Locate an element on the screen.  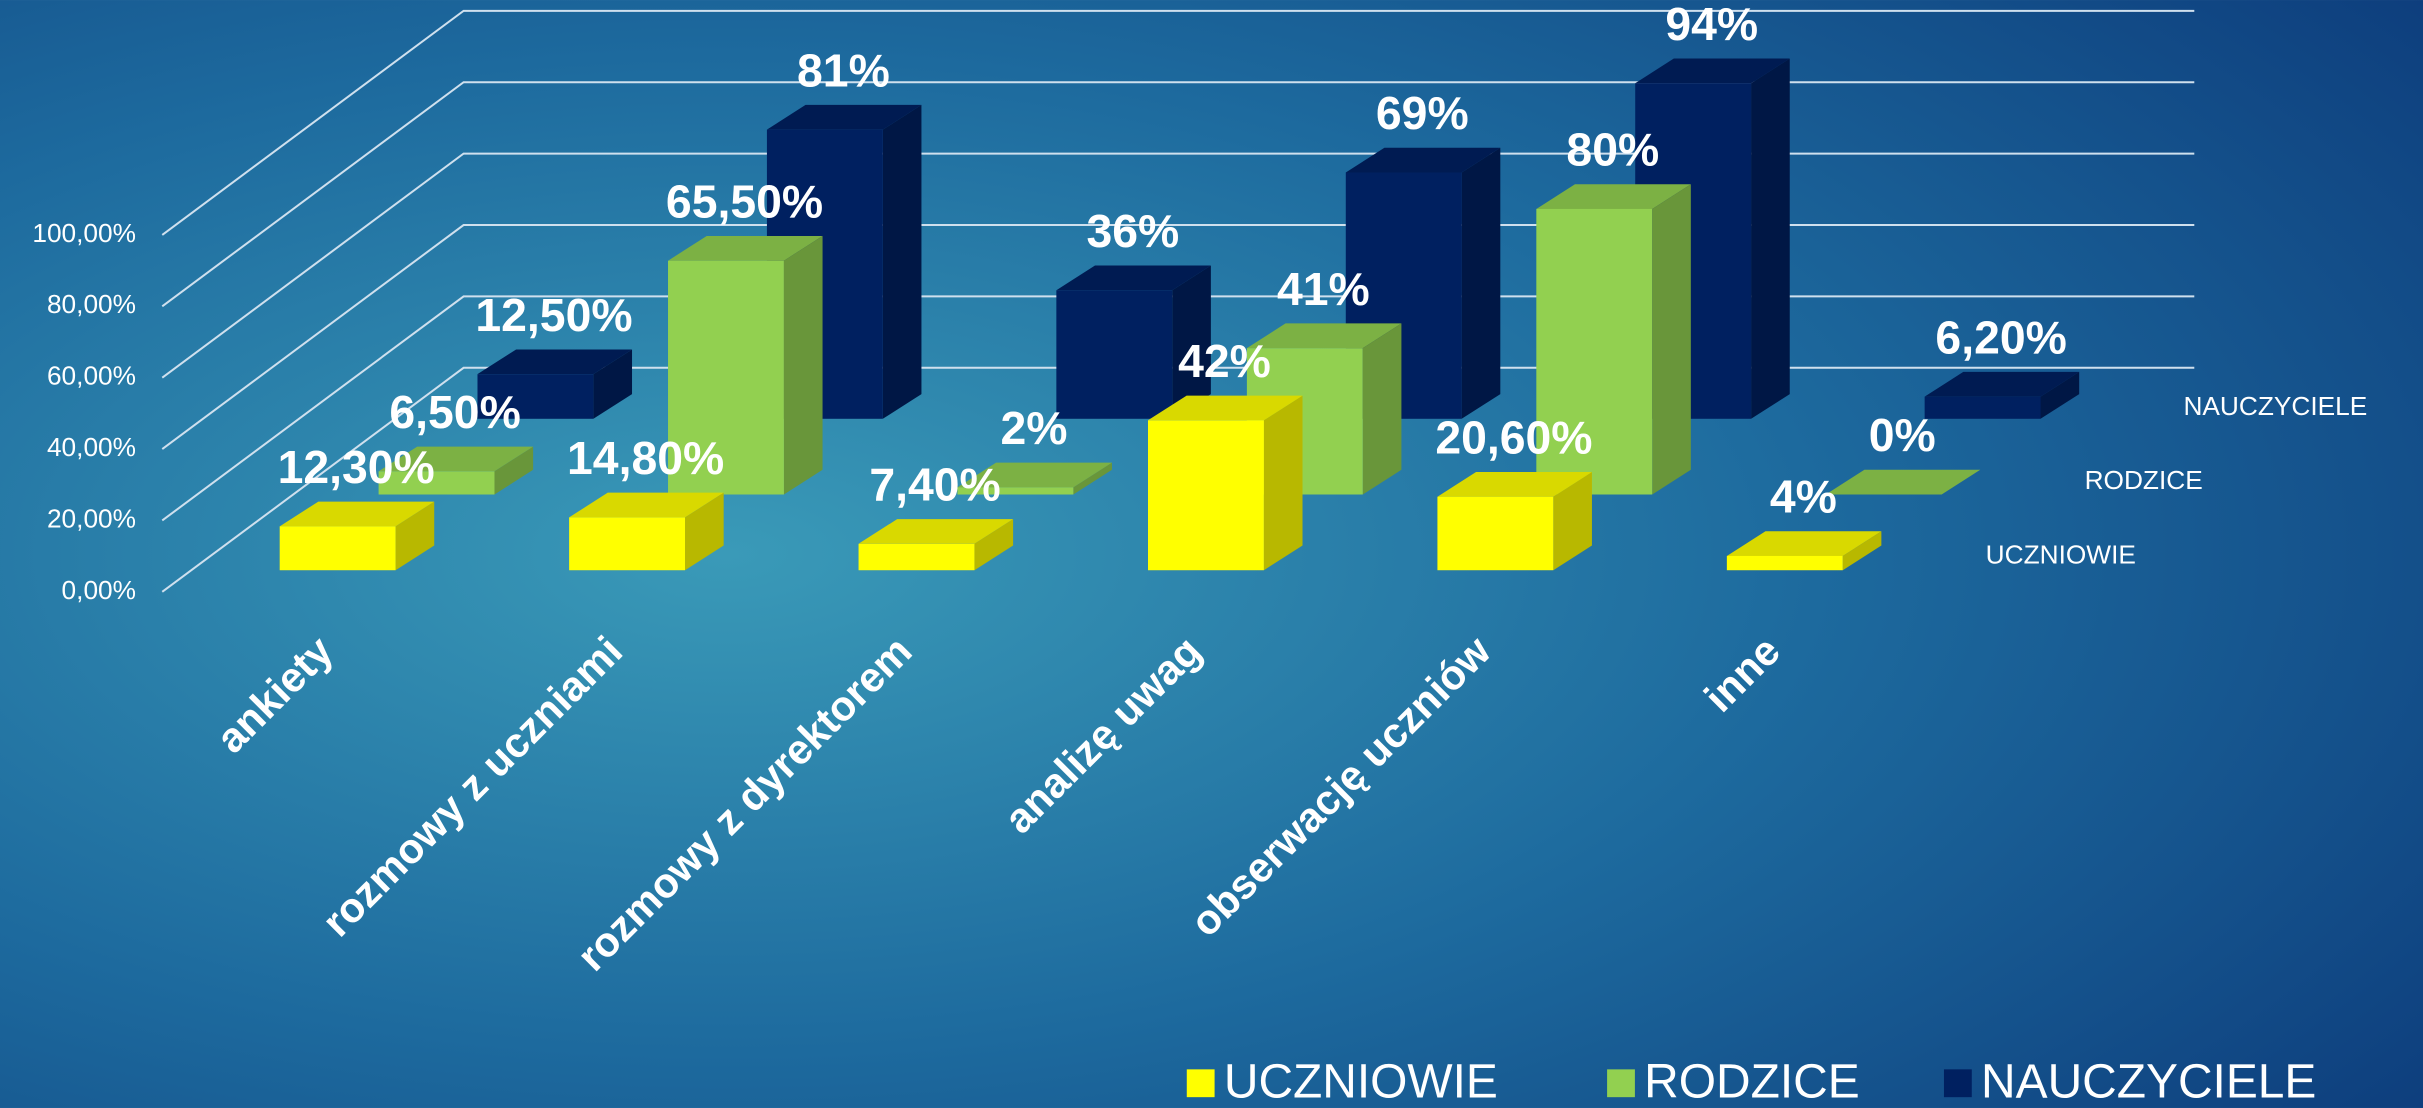
y-tick-label: 0,00% is located at coordinates (99, 590).